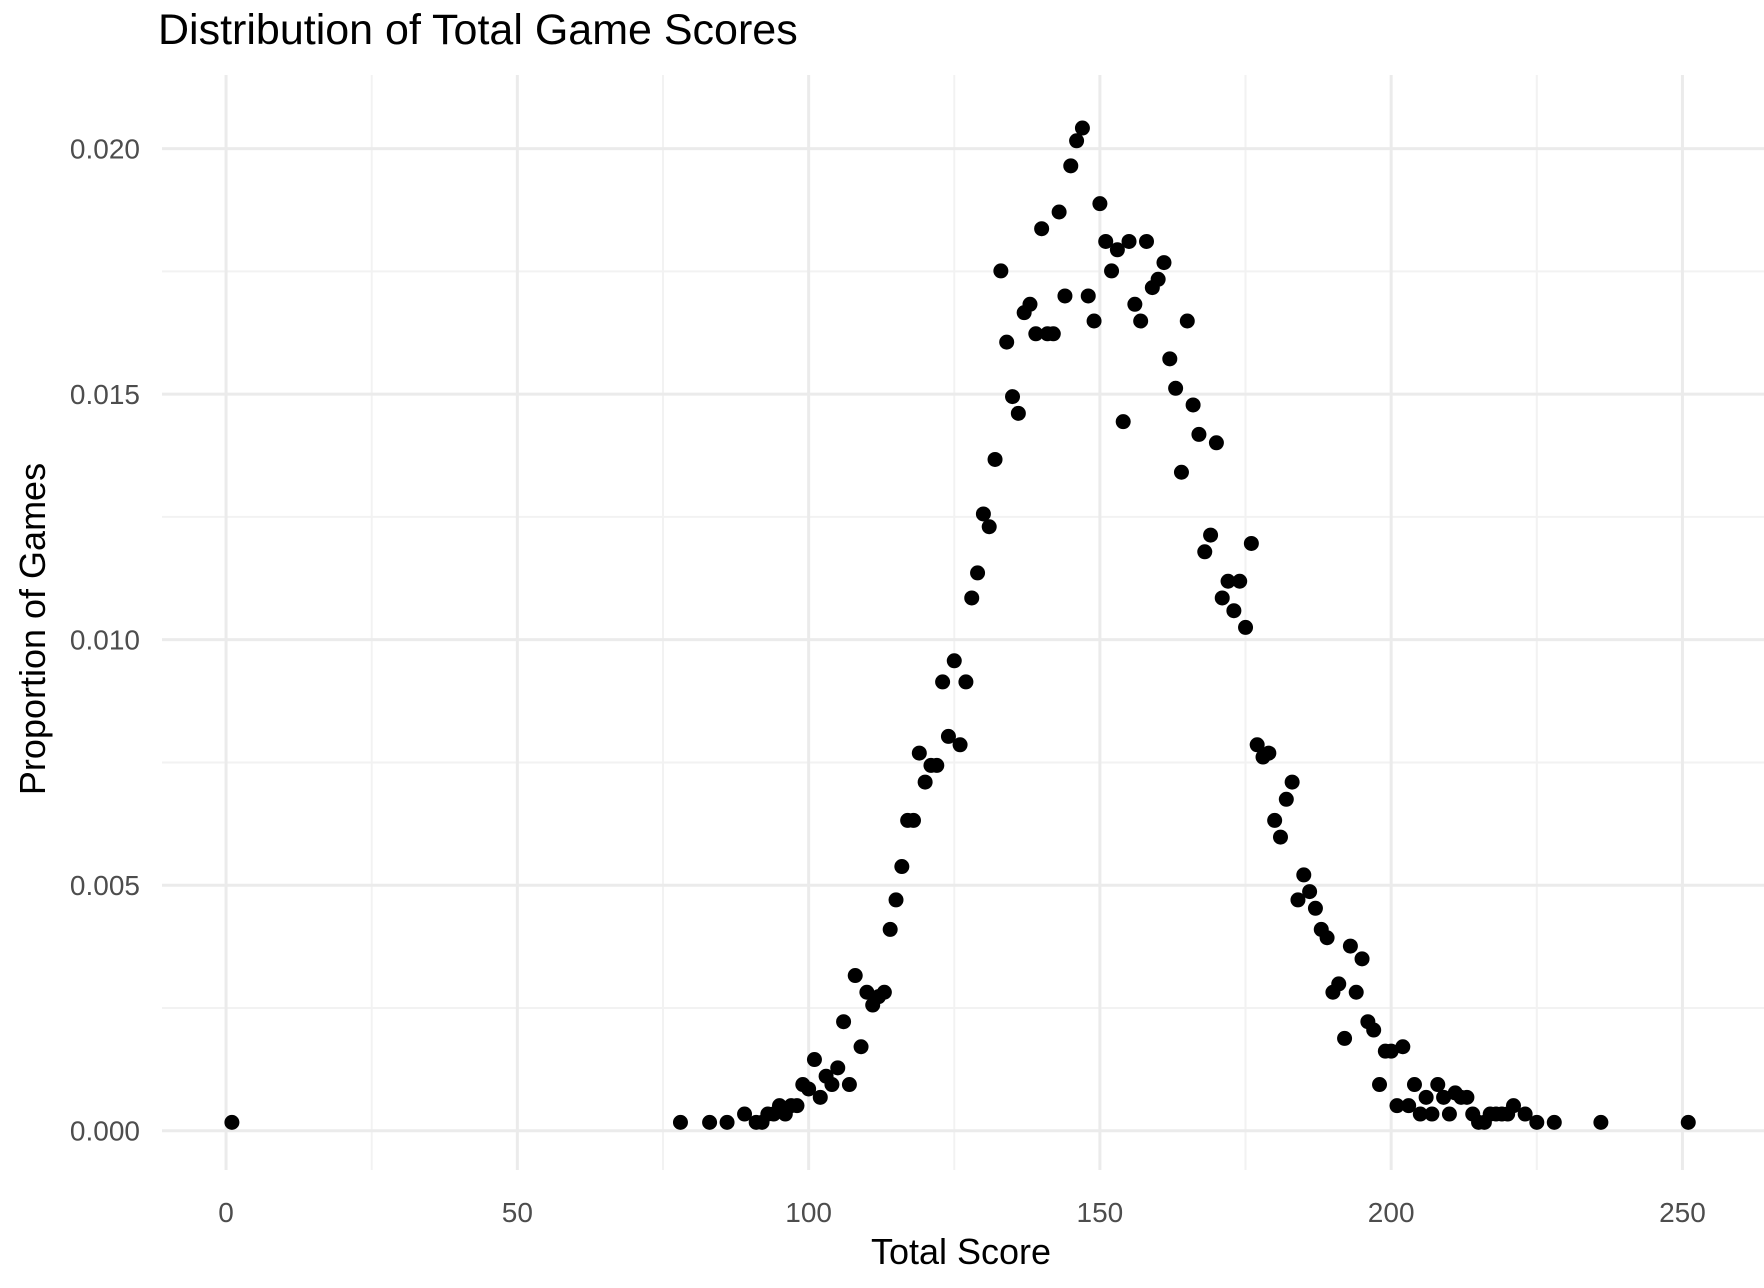 The height and width of the screenshot is (1288, 1764). I want to click on y-tick-label: 0.005, so click(105, 885).